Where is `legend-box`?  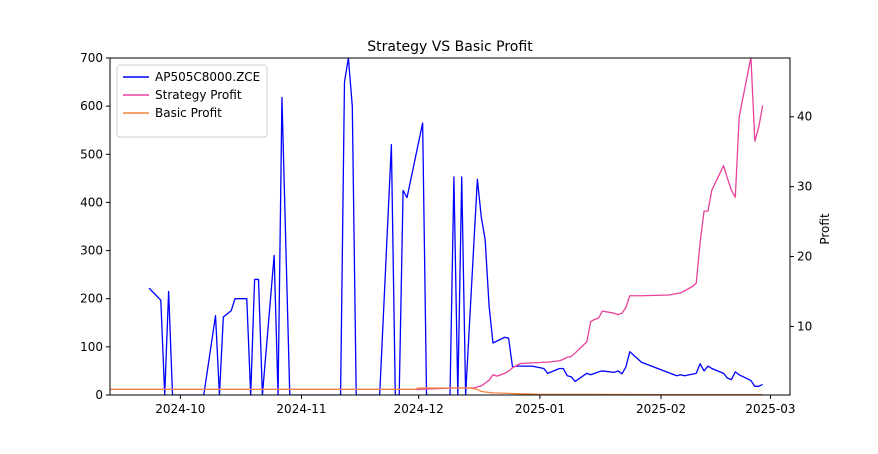 legend-box is located at coordinates (192, 101).